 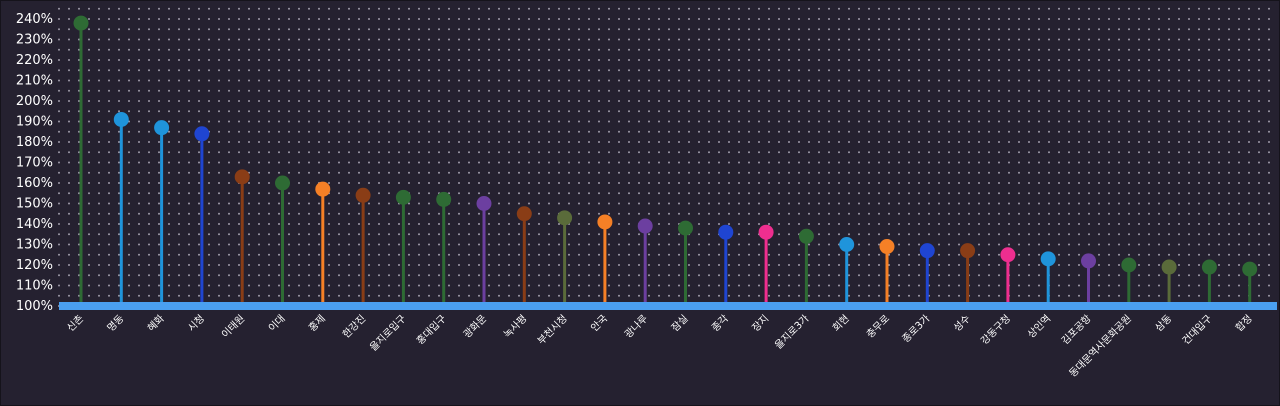 What do you see at coordinates (197, 324) in the screenshot?
I see `x-tick-label: 시청` at bounding box center [197, 324].